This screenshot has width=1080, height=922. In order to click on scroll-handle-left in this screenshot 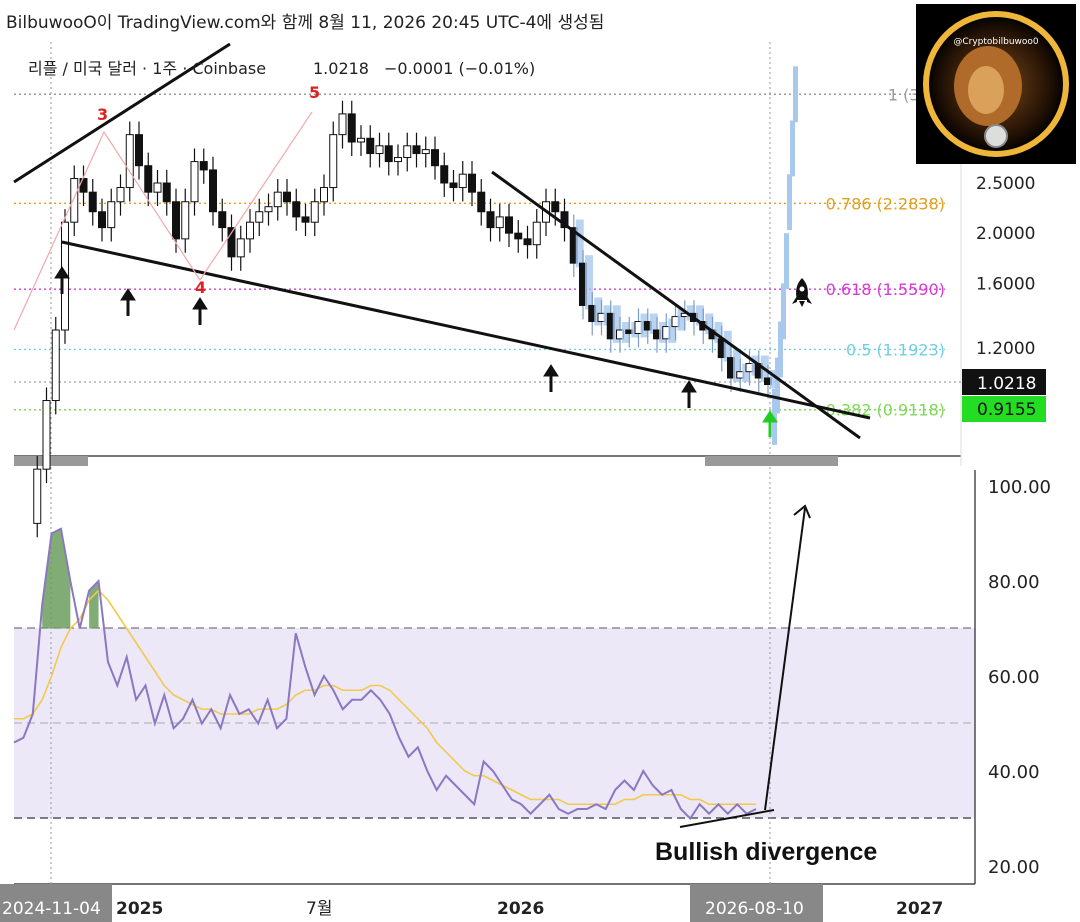, I will do `click(51, 461)`.